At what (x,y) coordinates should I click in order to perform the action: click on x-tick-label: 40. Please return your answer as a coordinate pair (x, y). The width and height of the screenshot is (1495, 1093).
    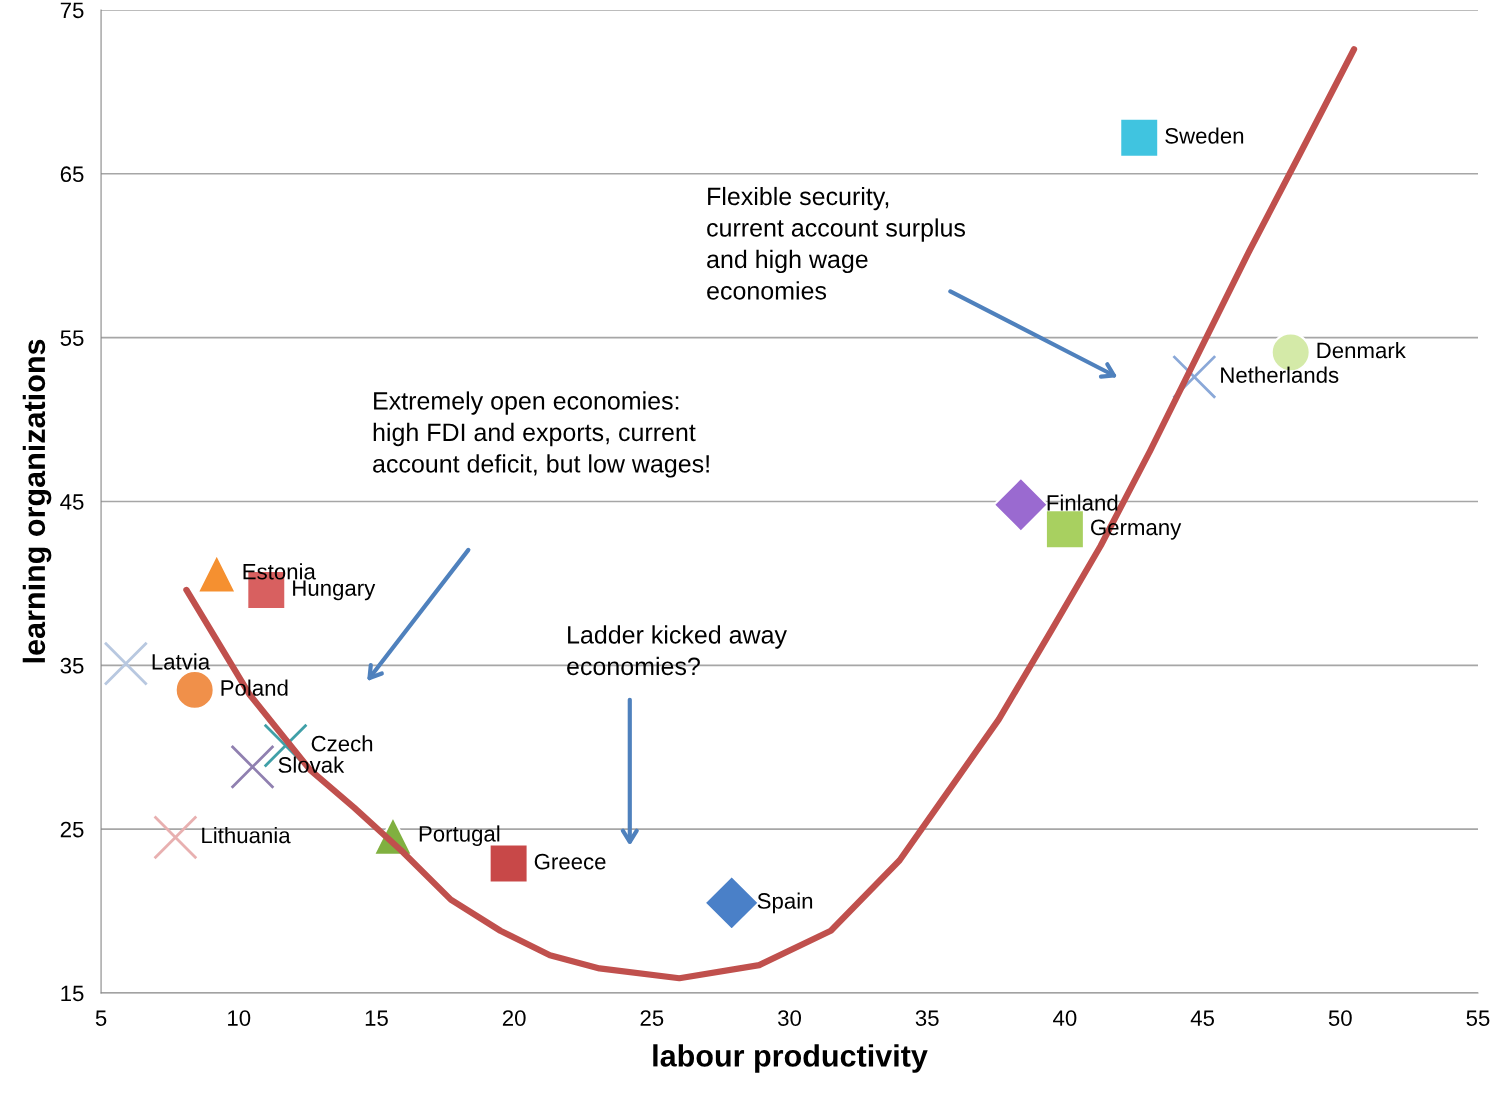
    Looking at the image, I should click on (1065, 1018).